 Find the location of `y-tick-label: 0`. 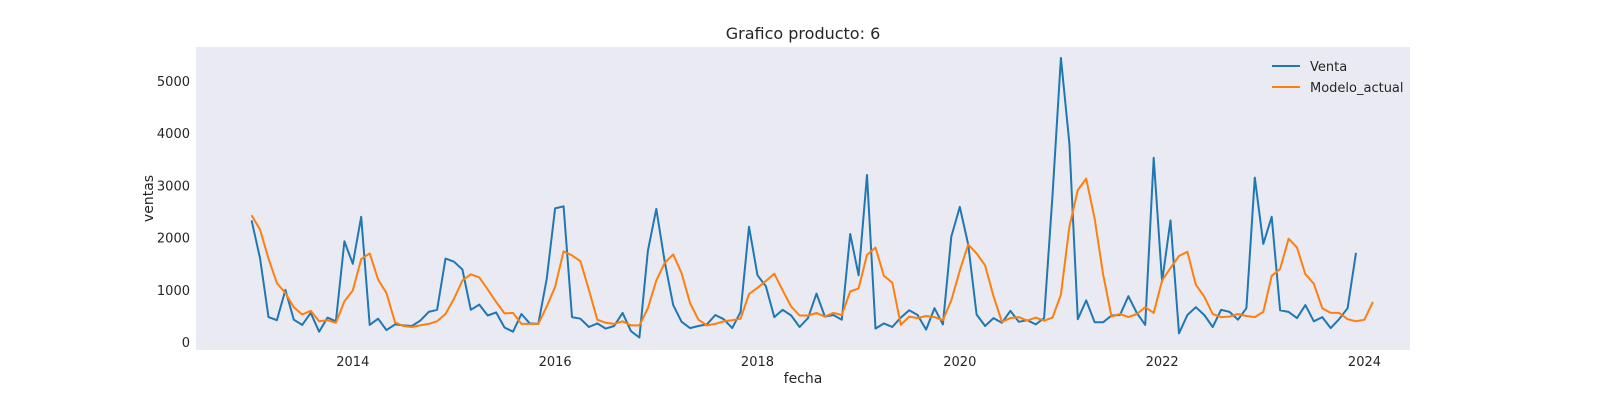

y-tick-label: 0 is located at coordinates (186, 343).